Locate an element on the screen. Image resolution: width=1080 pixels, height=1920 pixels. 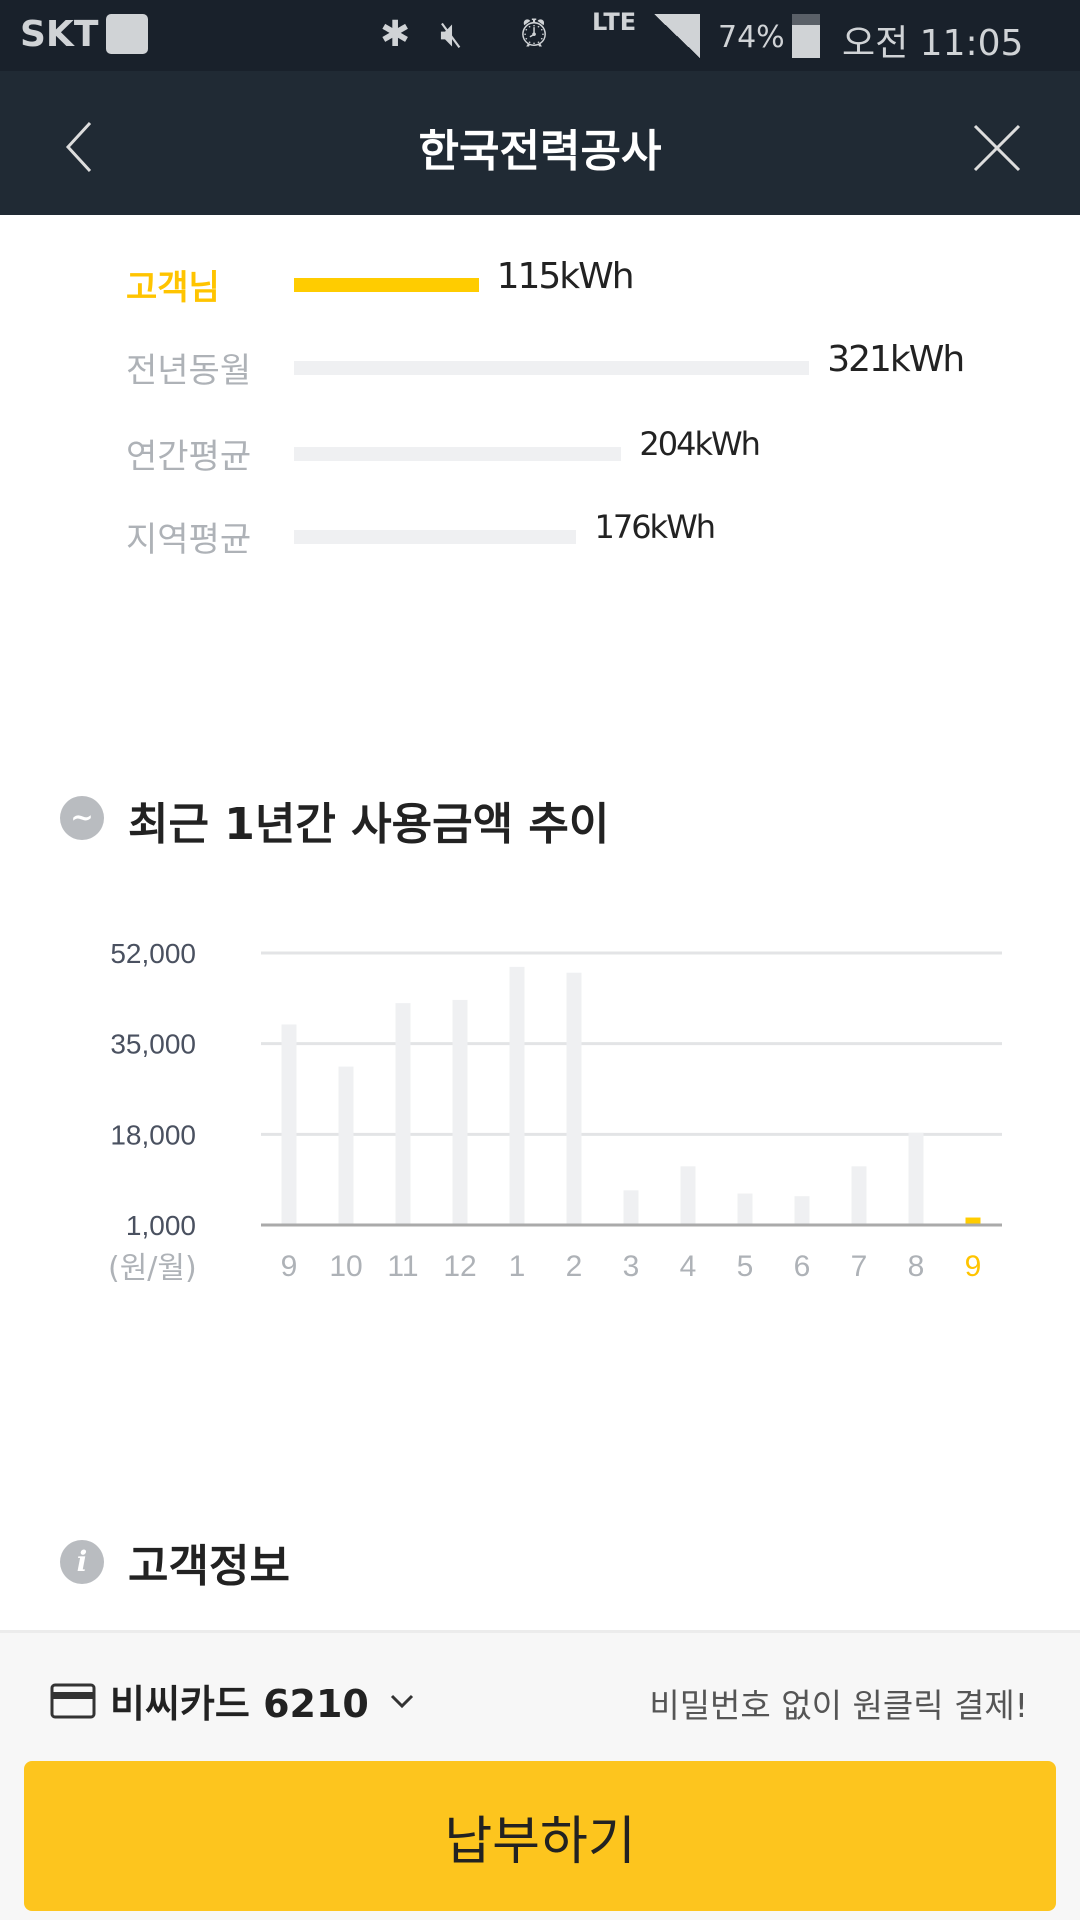
comparison-row: 전년동월 321kWh is located at coordinates (540, 367).